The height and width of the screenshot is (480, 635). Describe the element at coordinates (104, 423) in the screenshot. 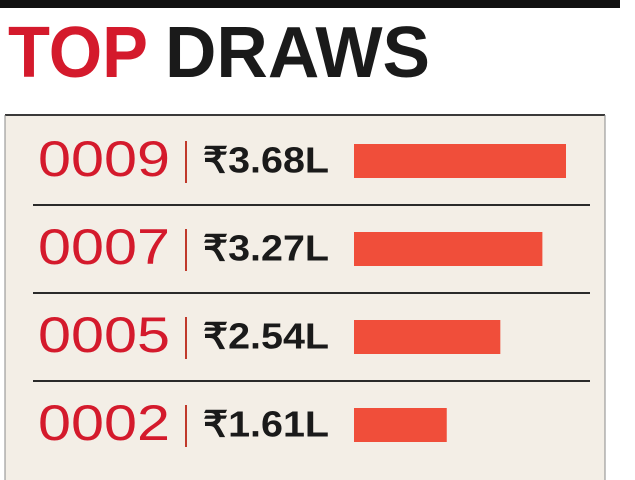

I see `category-label: 0002` at that location.